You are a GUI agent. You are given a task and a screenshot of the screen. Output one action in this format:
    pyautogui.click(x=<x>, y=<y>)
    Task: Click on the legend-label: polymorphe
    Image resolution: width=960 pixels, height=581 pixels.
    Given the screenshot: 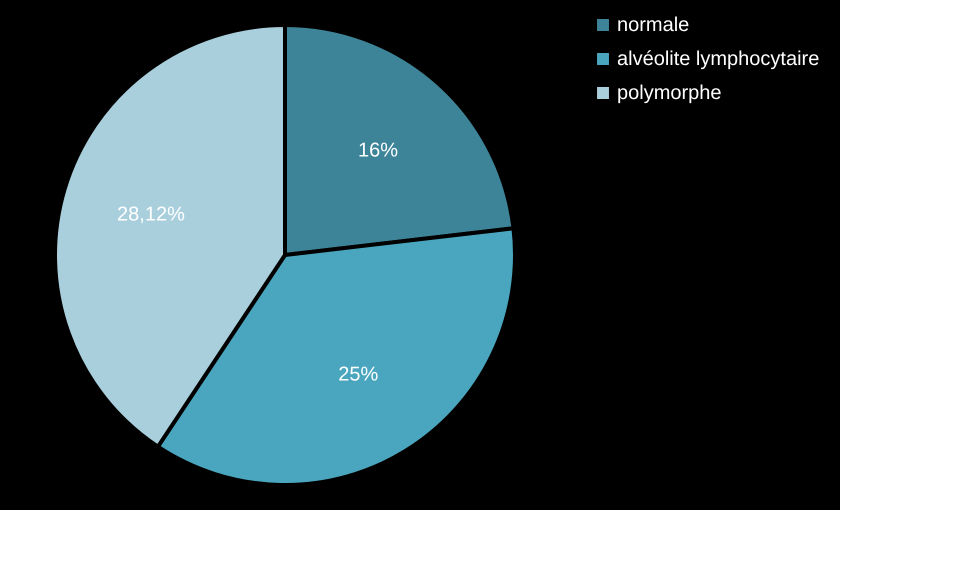 What is the action you would take?
    pyautogui.click(x=669, y=93)
    